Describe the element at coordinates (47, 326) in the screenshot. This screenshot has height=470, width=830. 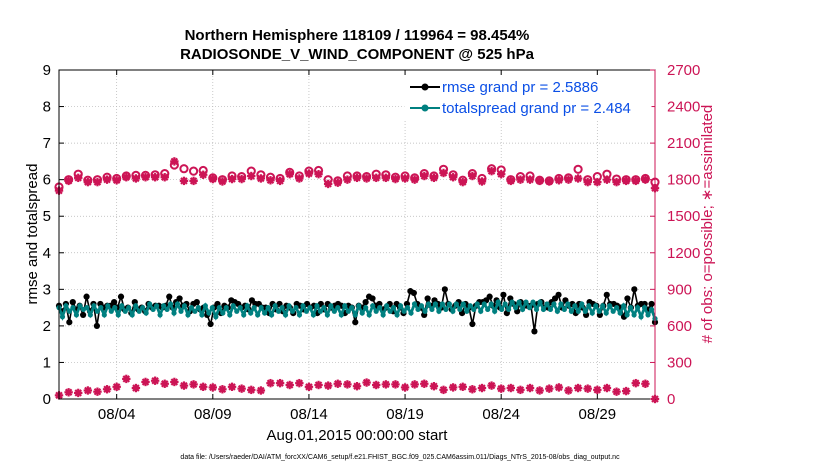
I see `y-tick-label-left: 2` at that location.